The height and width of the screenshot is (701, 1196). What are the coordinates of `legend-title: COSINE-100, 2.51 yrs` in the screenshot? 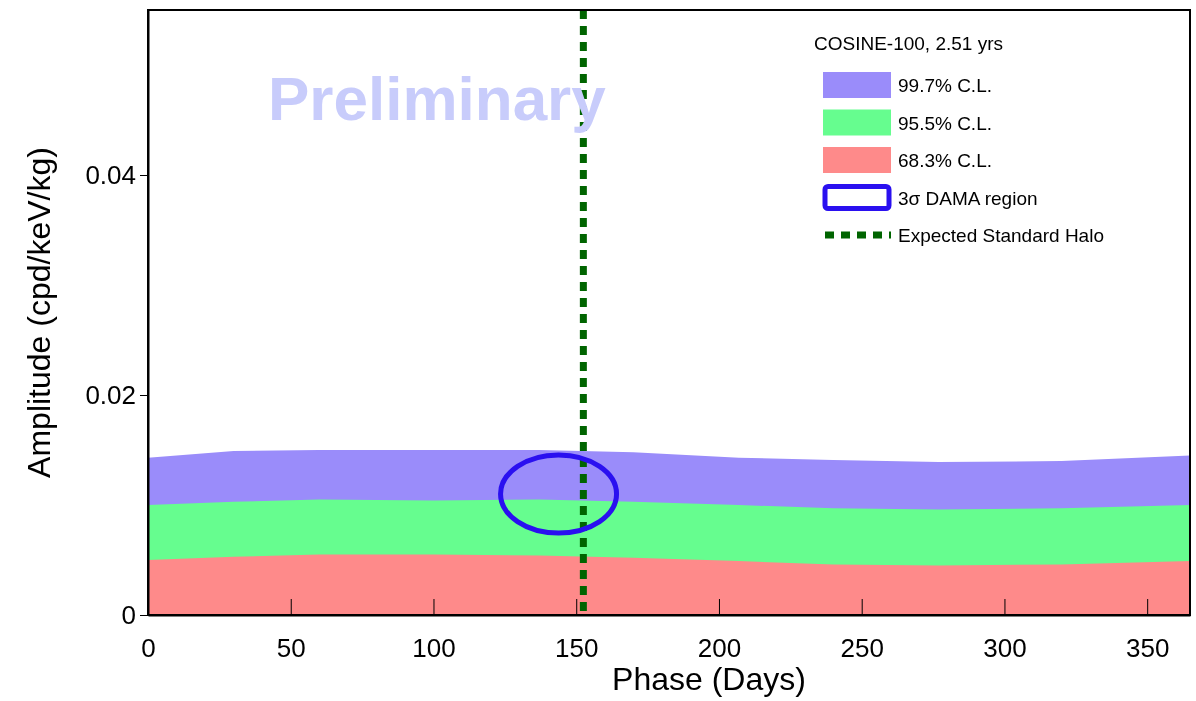 It's located at (909, 43).